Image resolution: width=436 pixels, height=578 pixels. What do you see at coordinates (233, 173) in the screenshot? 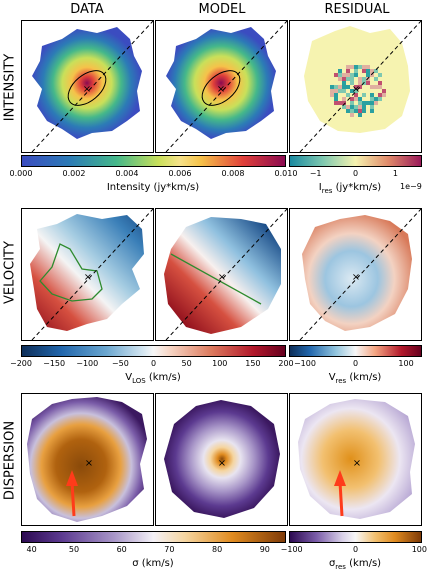
I see `colorbar-tick: 0.008` at bounding box center [233, 173].